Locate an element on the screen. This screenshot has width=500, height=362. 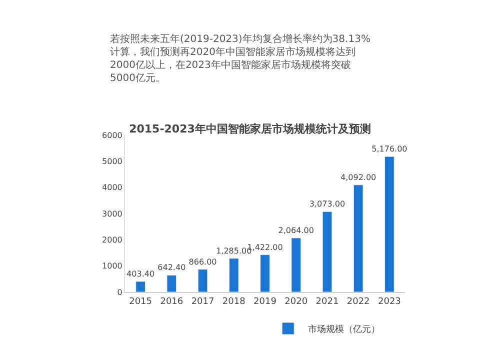
data-label: 3,073.00 is located at coordinates (327, 204).